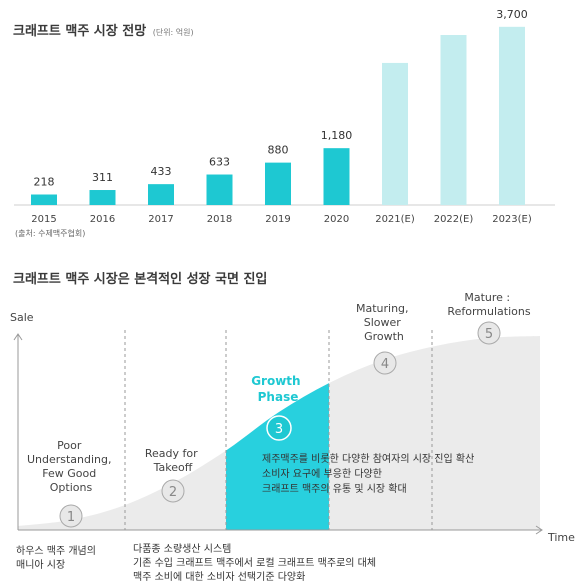 This screenshot has height=588, width=583. I want to click on y-axis-label: Sale, so click(22, 317).